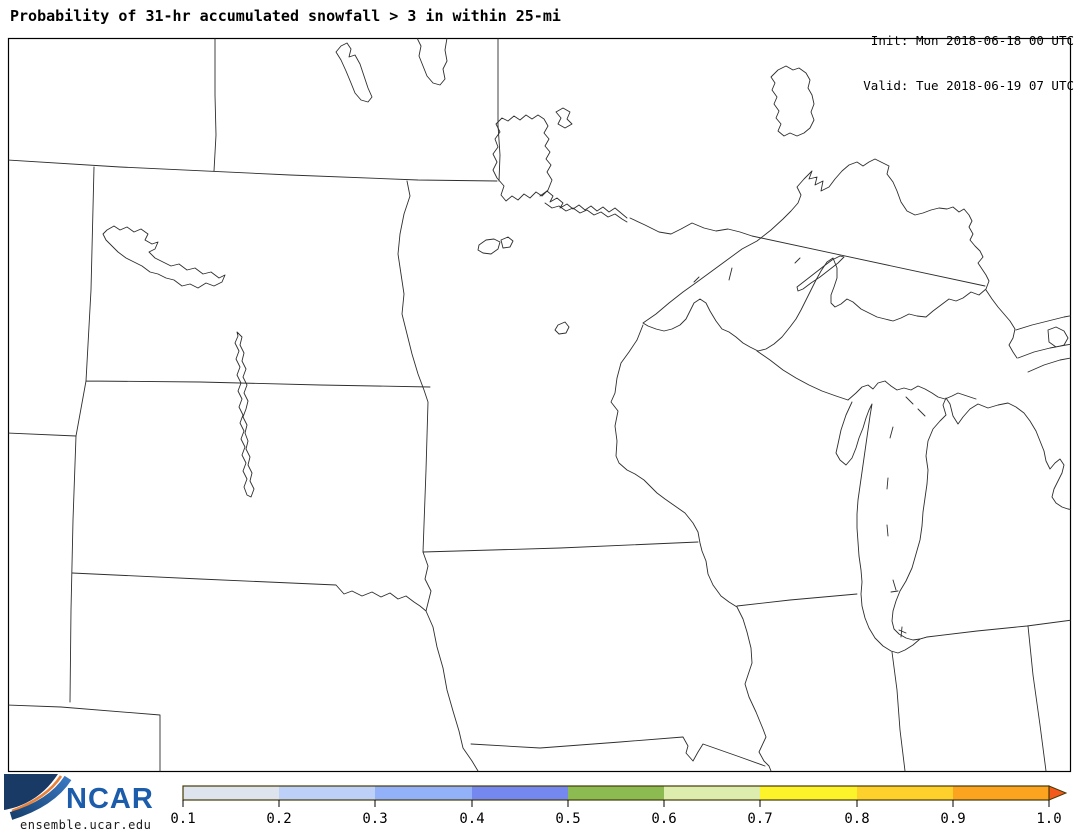 The image size is (1080, 834). What do you see at coordinates (856, 819) in the screenshot?
I see `colorbar-label: 0.8` at bounding box center [856, 819].